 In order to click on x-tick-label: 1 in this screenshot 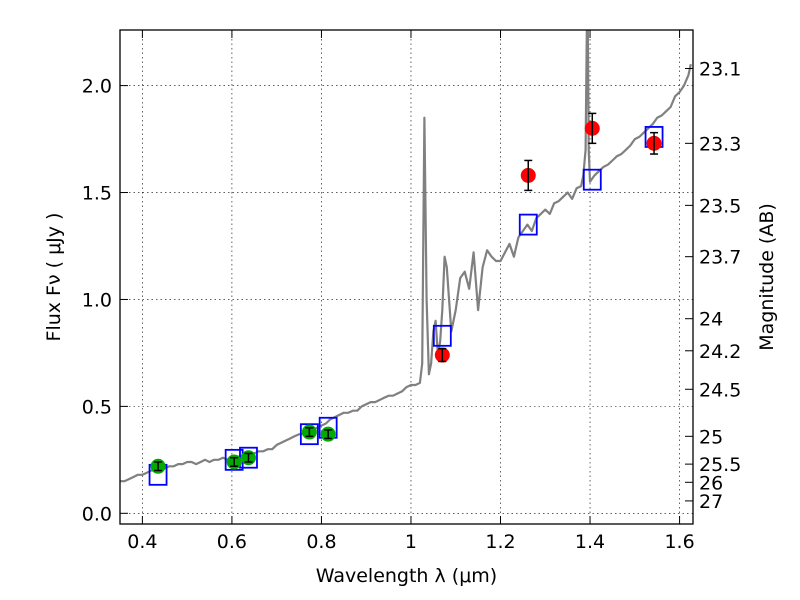, I will do `click(411, 542)`.